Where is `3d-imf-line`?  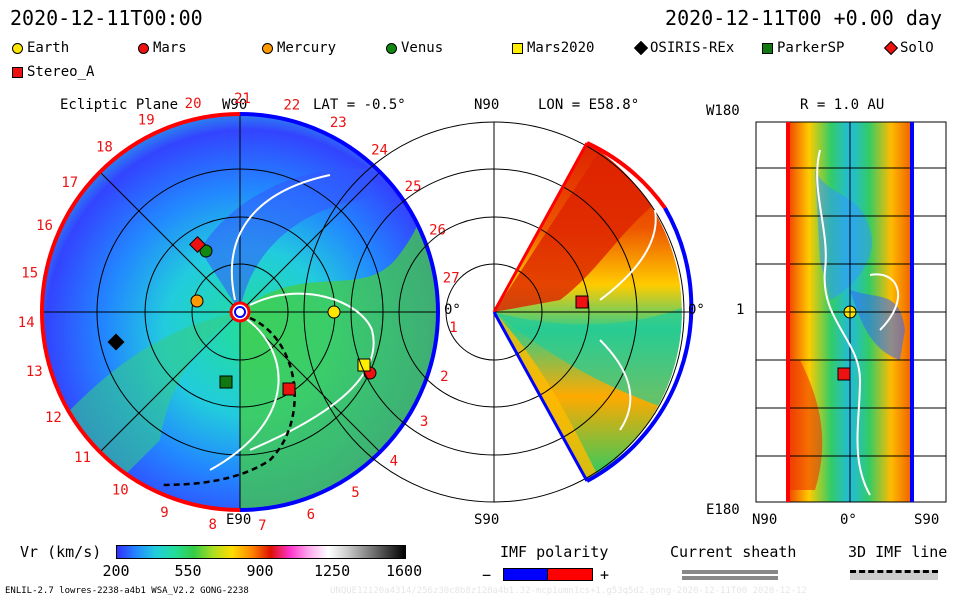
3d-imf-line is located at coordinates (227, 401).